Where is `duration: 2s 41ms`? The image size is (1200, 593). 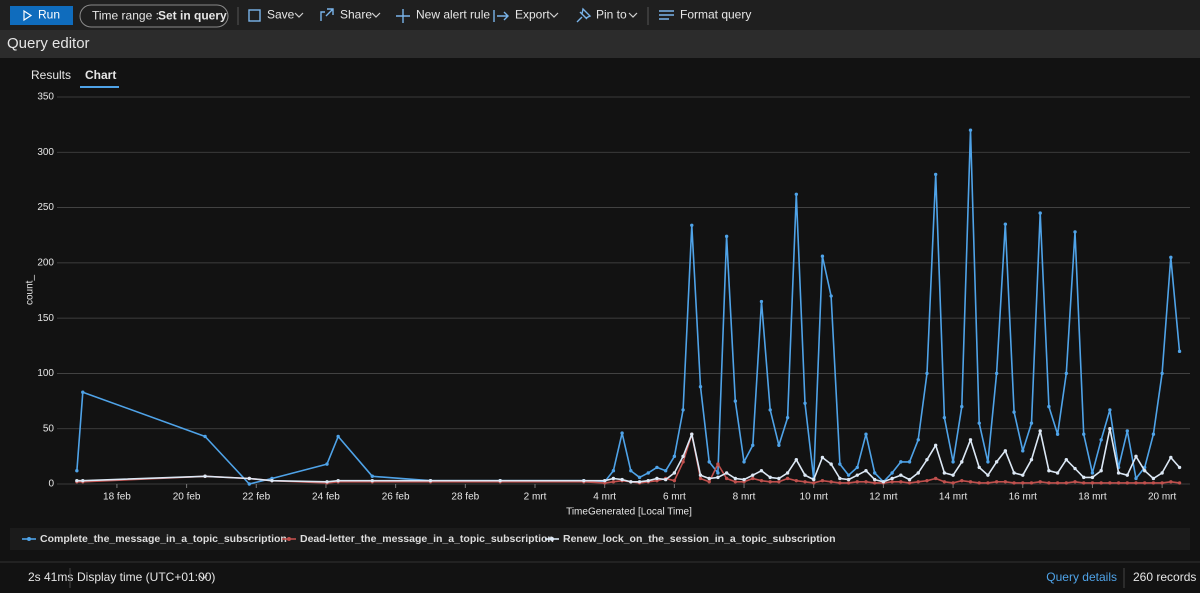 duration: 2s 41ms is located at coordinates (50, 577).